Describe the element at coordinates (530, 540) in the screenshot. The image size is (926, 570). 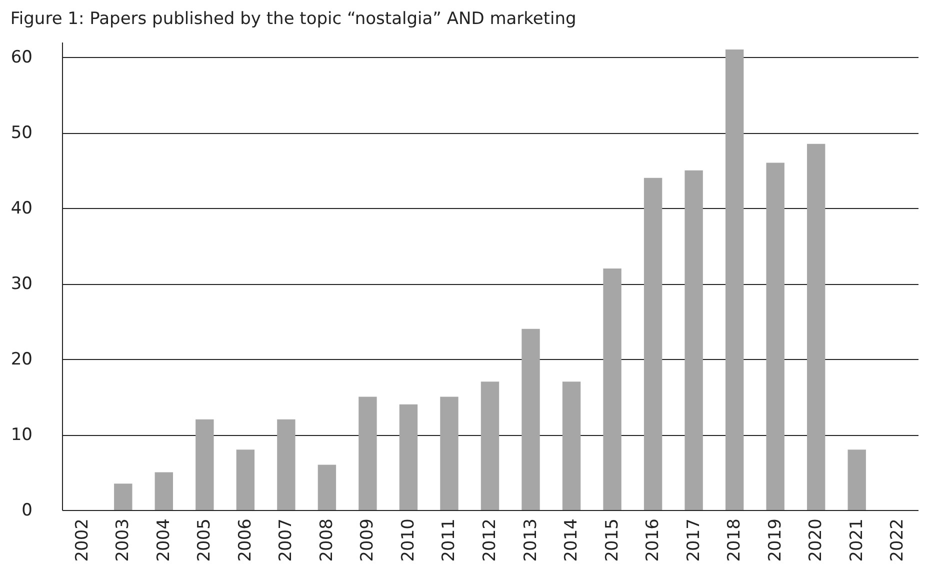
I see `x-tick-label: 2013` at that location.